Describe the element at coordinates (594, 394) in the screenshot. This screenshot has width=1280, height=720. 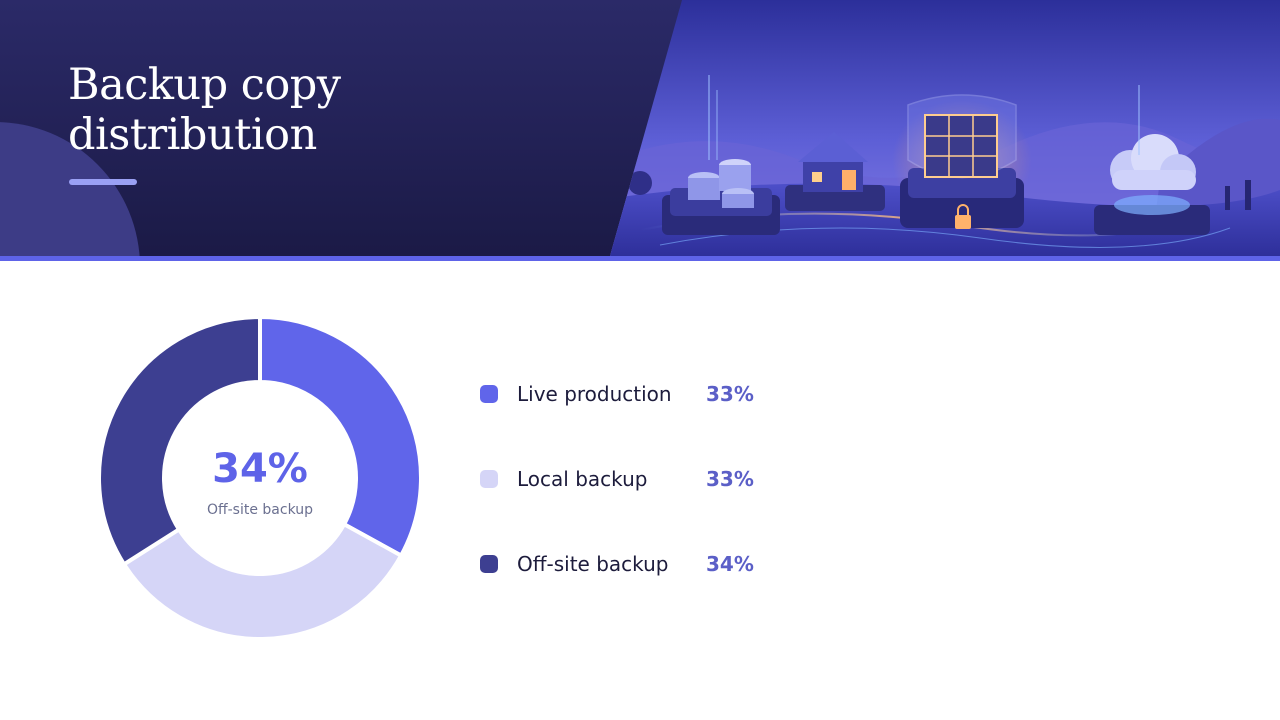
I see `legend-label: Live production` at that location.